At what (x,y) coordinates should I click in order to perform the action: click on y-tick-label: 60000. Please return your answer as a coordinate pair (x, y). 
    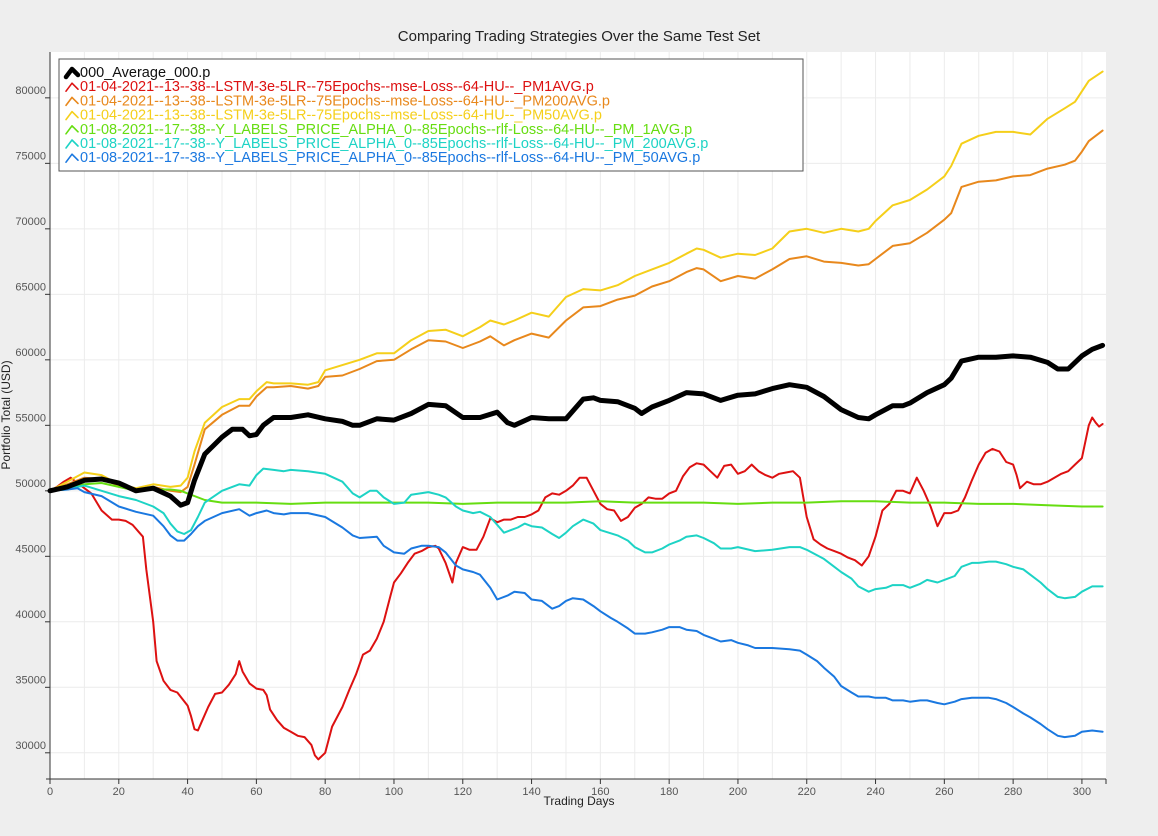
    Looking at the image, I should click on (30, 353).